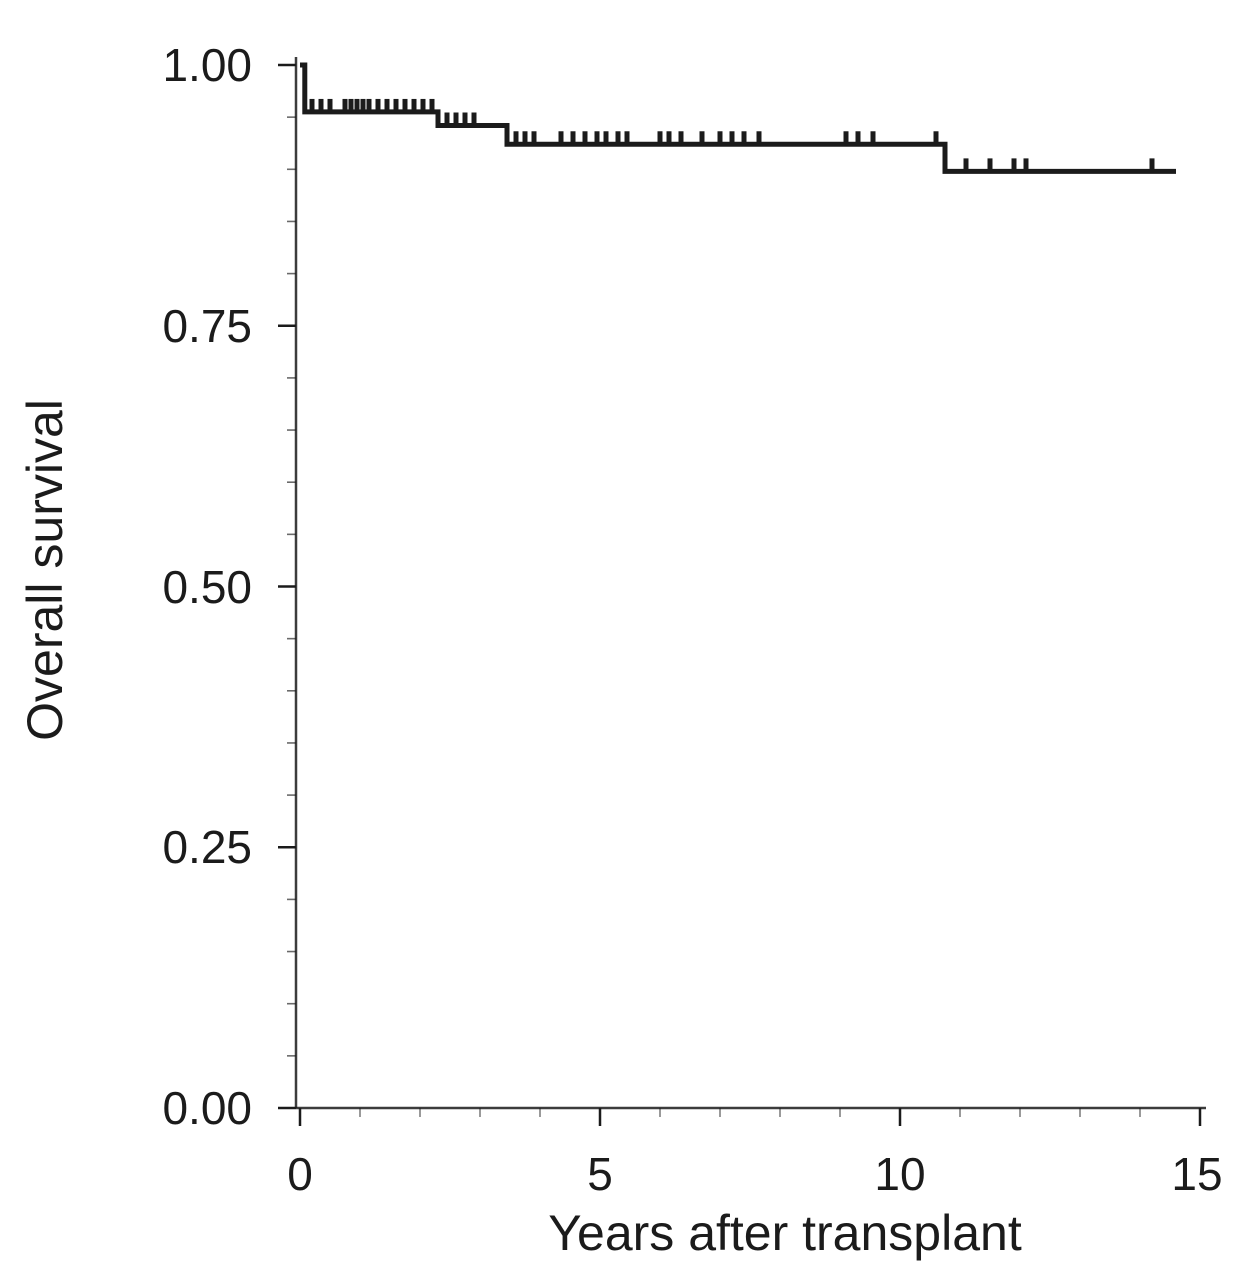 This screenshot has width=1251, height=1280. I want to click on survival-curve-group, so click(738, 118).